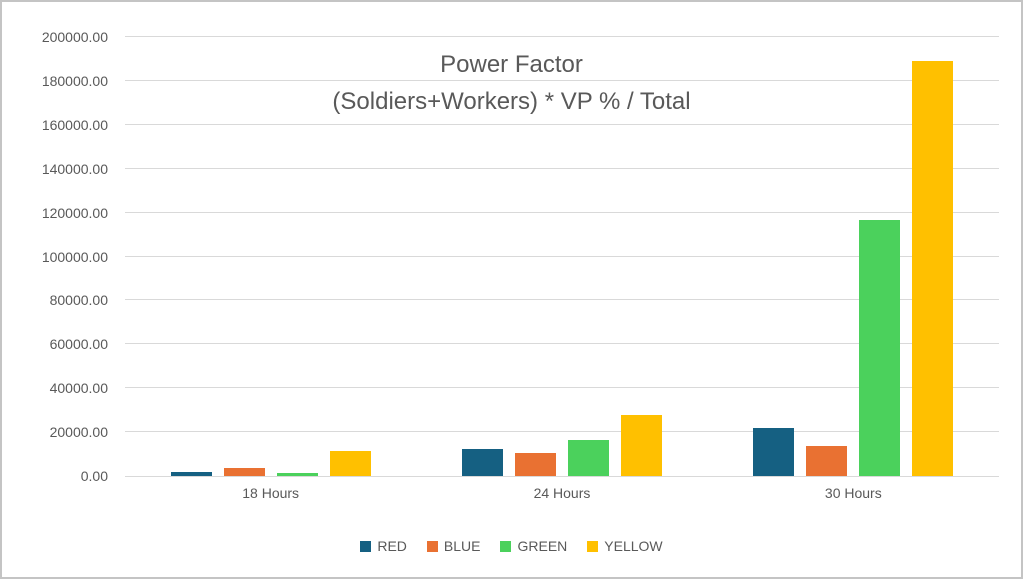 The width and height of the screenshot is (1023, 579). I want to click on y-tick-label: 200000.00, so click(74, 37).